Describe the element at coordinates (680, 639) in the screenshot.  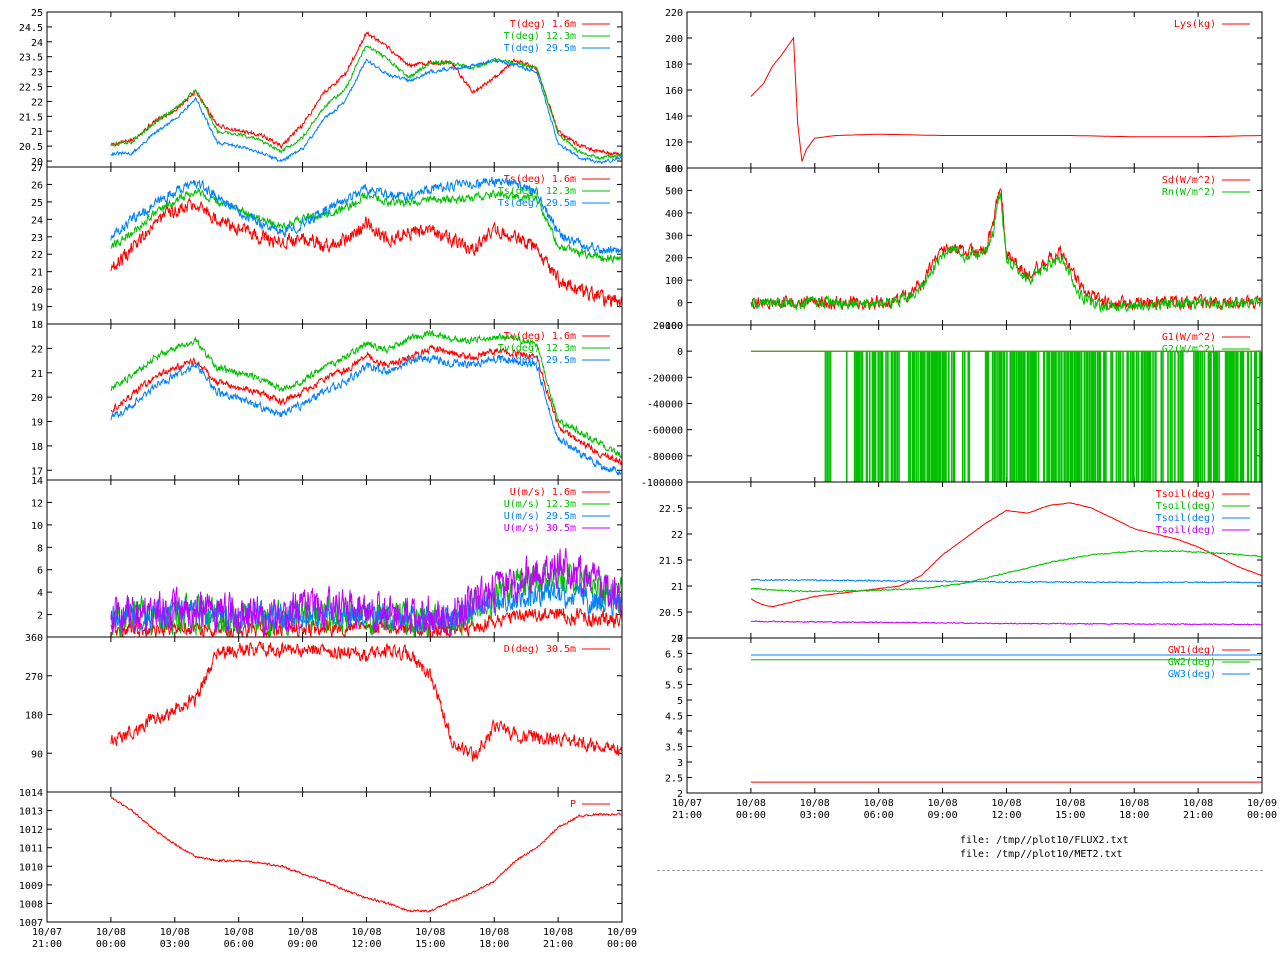
I see `y-tick-label: 7` at that location.